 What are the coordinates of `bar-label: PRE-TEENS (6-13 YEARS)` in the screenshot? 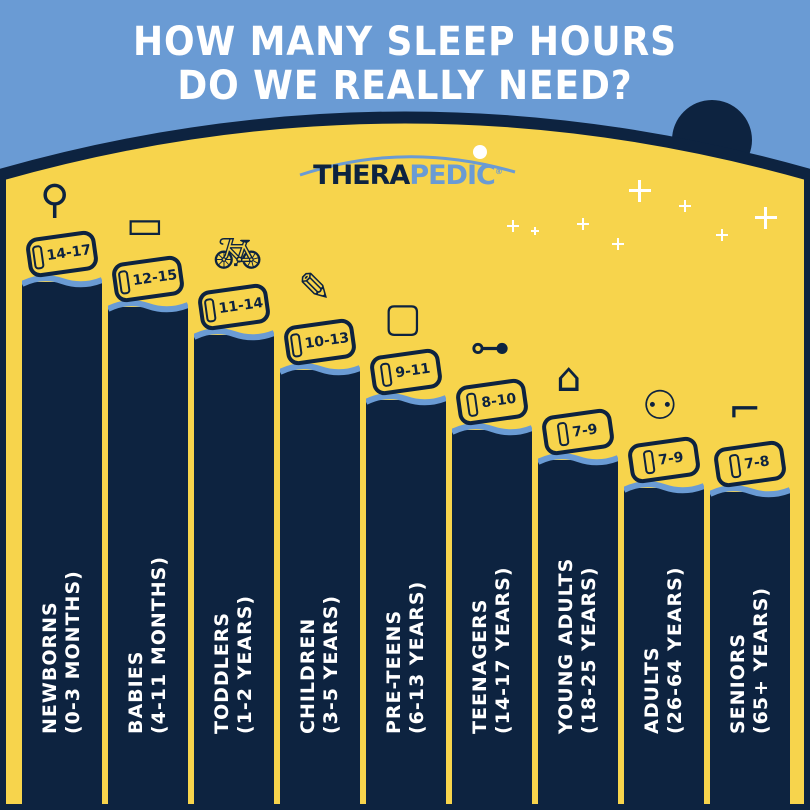 It's located at (406, 650).